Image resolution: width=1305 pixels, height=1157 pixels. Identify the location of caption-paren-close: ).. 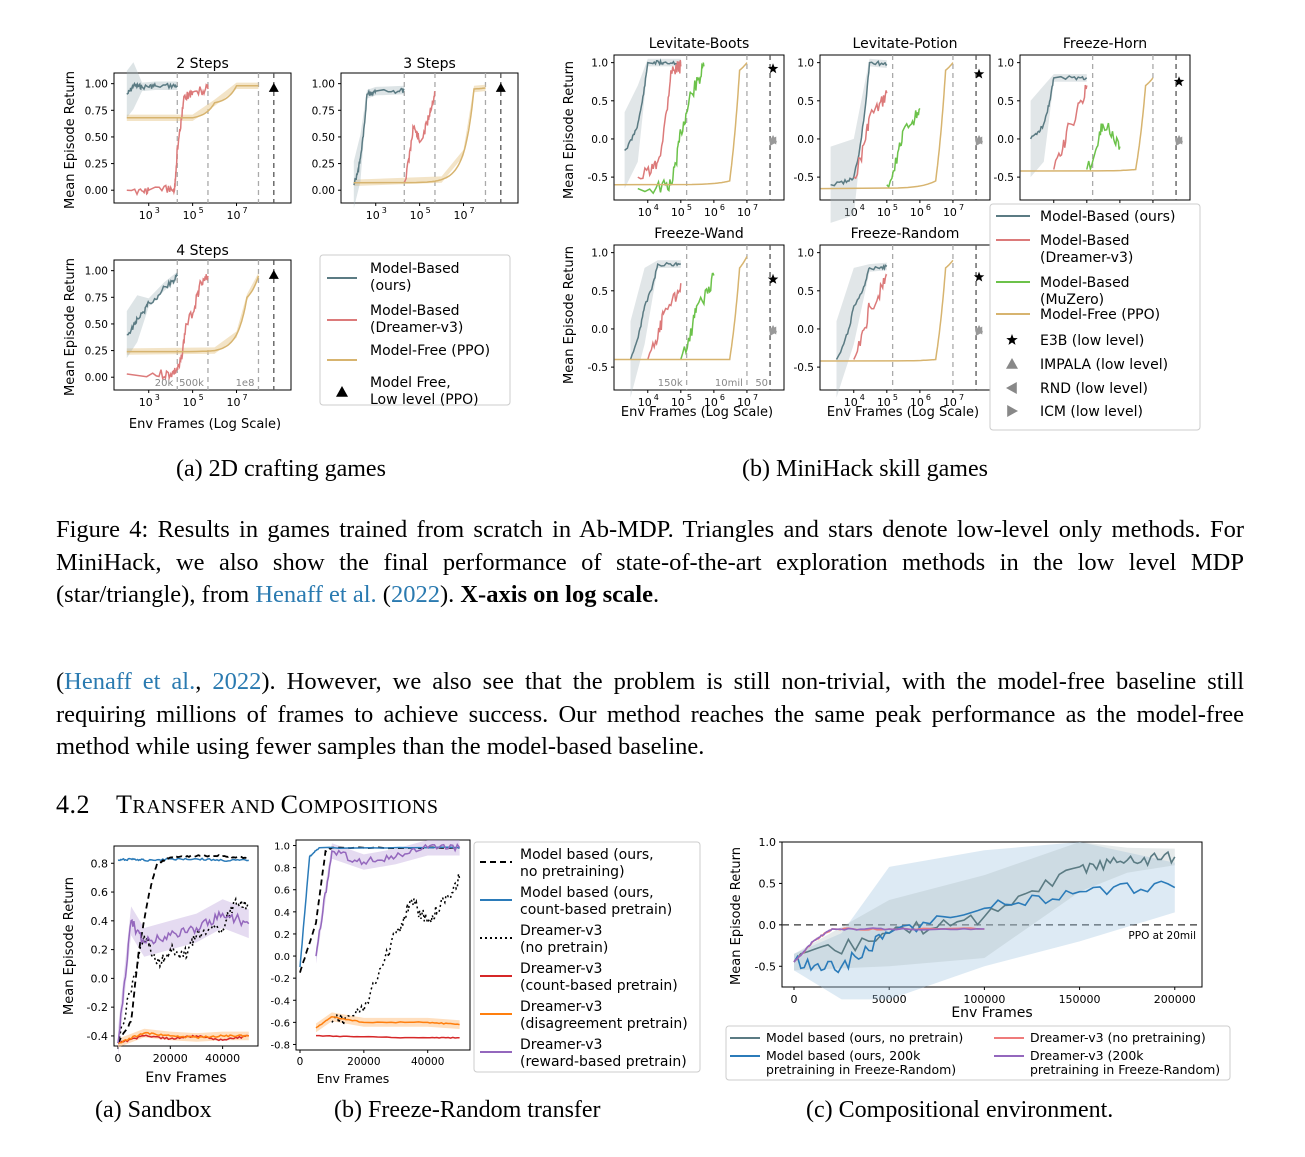
(450, 594).